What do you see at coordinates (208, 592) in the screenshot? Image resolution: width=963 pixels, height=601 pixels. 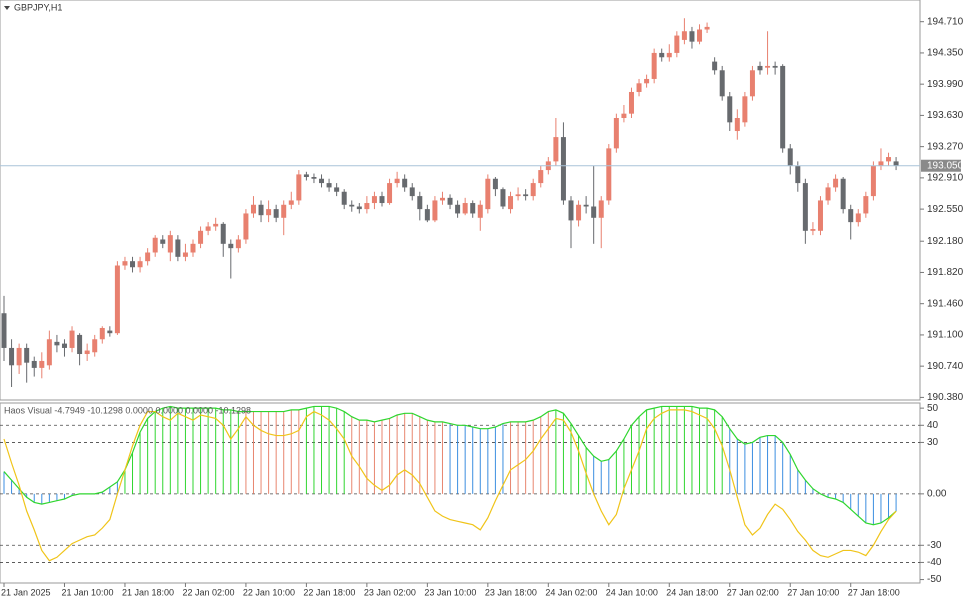 I see `x-tick-label: 22 Jan 02:00` at bounding box center [208, 592].